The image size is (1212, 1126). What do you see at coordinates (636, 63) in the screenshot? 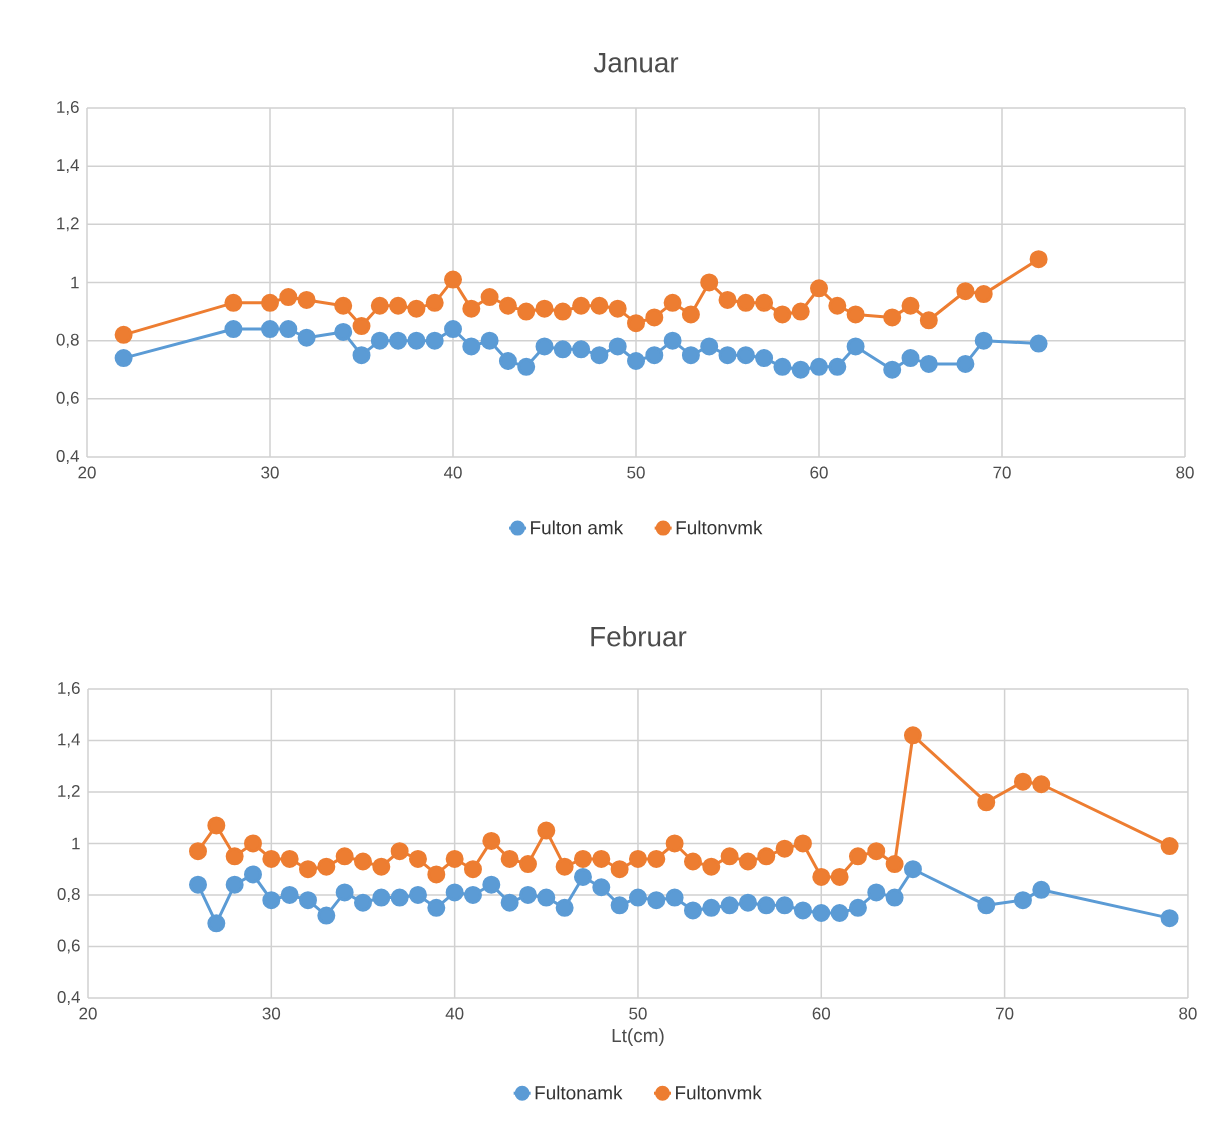
I see `chart-title: Januar` at bounding box center [636, 63].